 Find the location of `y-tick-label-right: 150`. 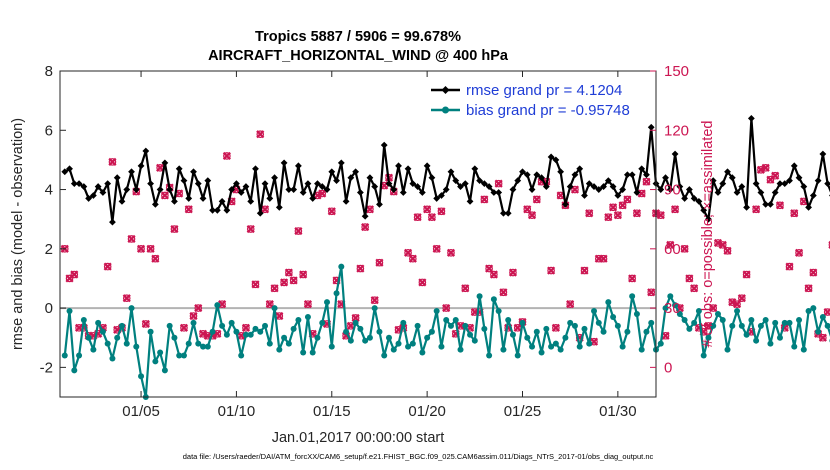

y-tick-label-right: 150 is located at coordinates (676, 71).